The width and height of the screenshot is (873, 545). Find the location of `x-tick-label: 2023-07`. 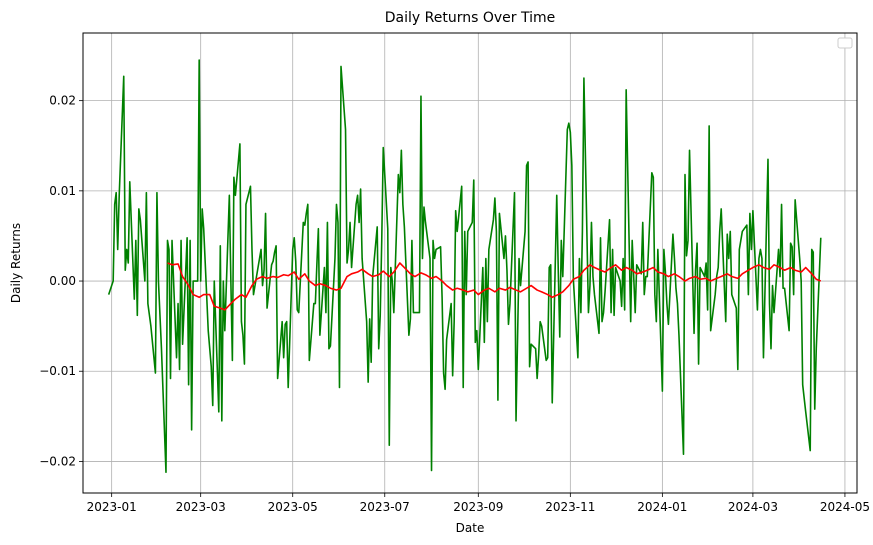

x-tick-label: 2023-07 is located at coordinates (385, 507).